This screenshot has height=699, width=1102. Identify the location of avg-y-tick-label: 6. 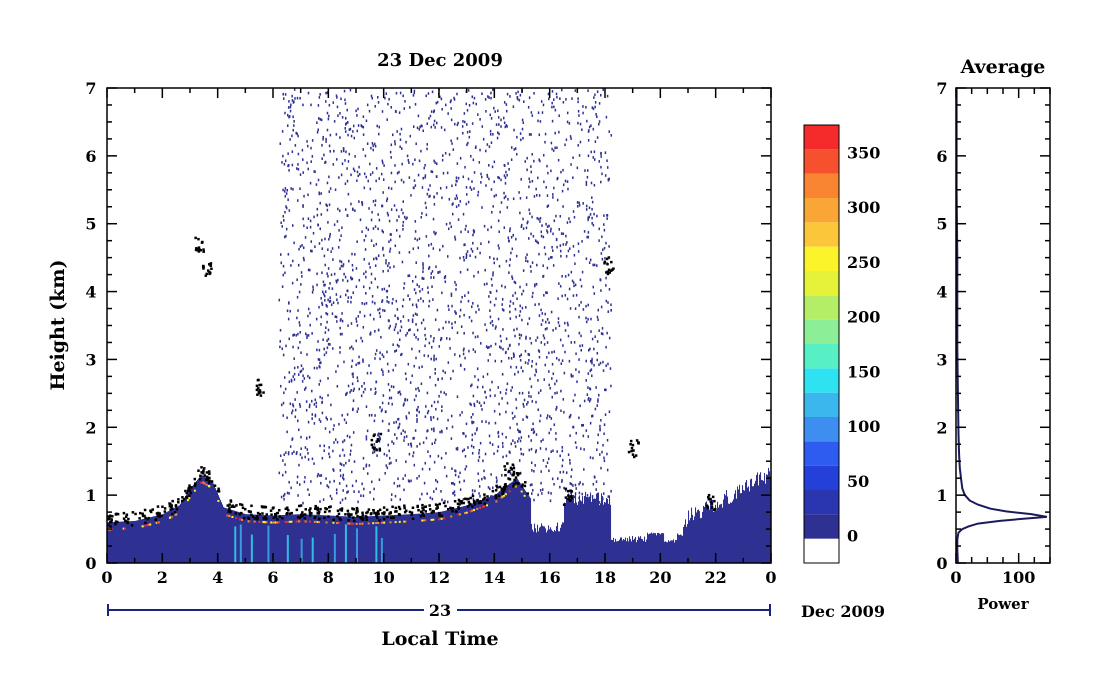
(941, 156).